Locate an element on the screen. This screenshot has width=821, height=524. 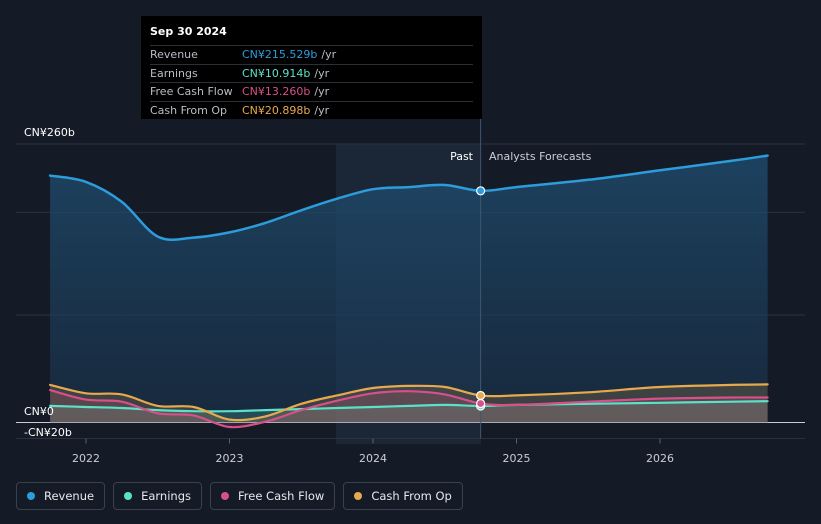
area-earnings is located at coordinates (409, 412).